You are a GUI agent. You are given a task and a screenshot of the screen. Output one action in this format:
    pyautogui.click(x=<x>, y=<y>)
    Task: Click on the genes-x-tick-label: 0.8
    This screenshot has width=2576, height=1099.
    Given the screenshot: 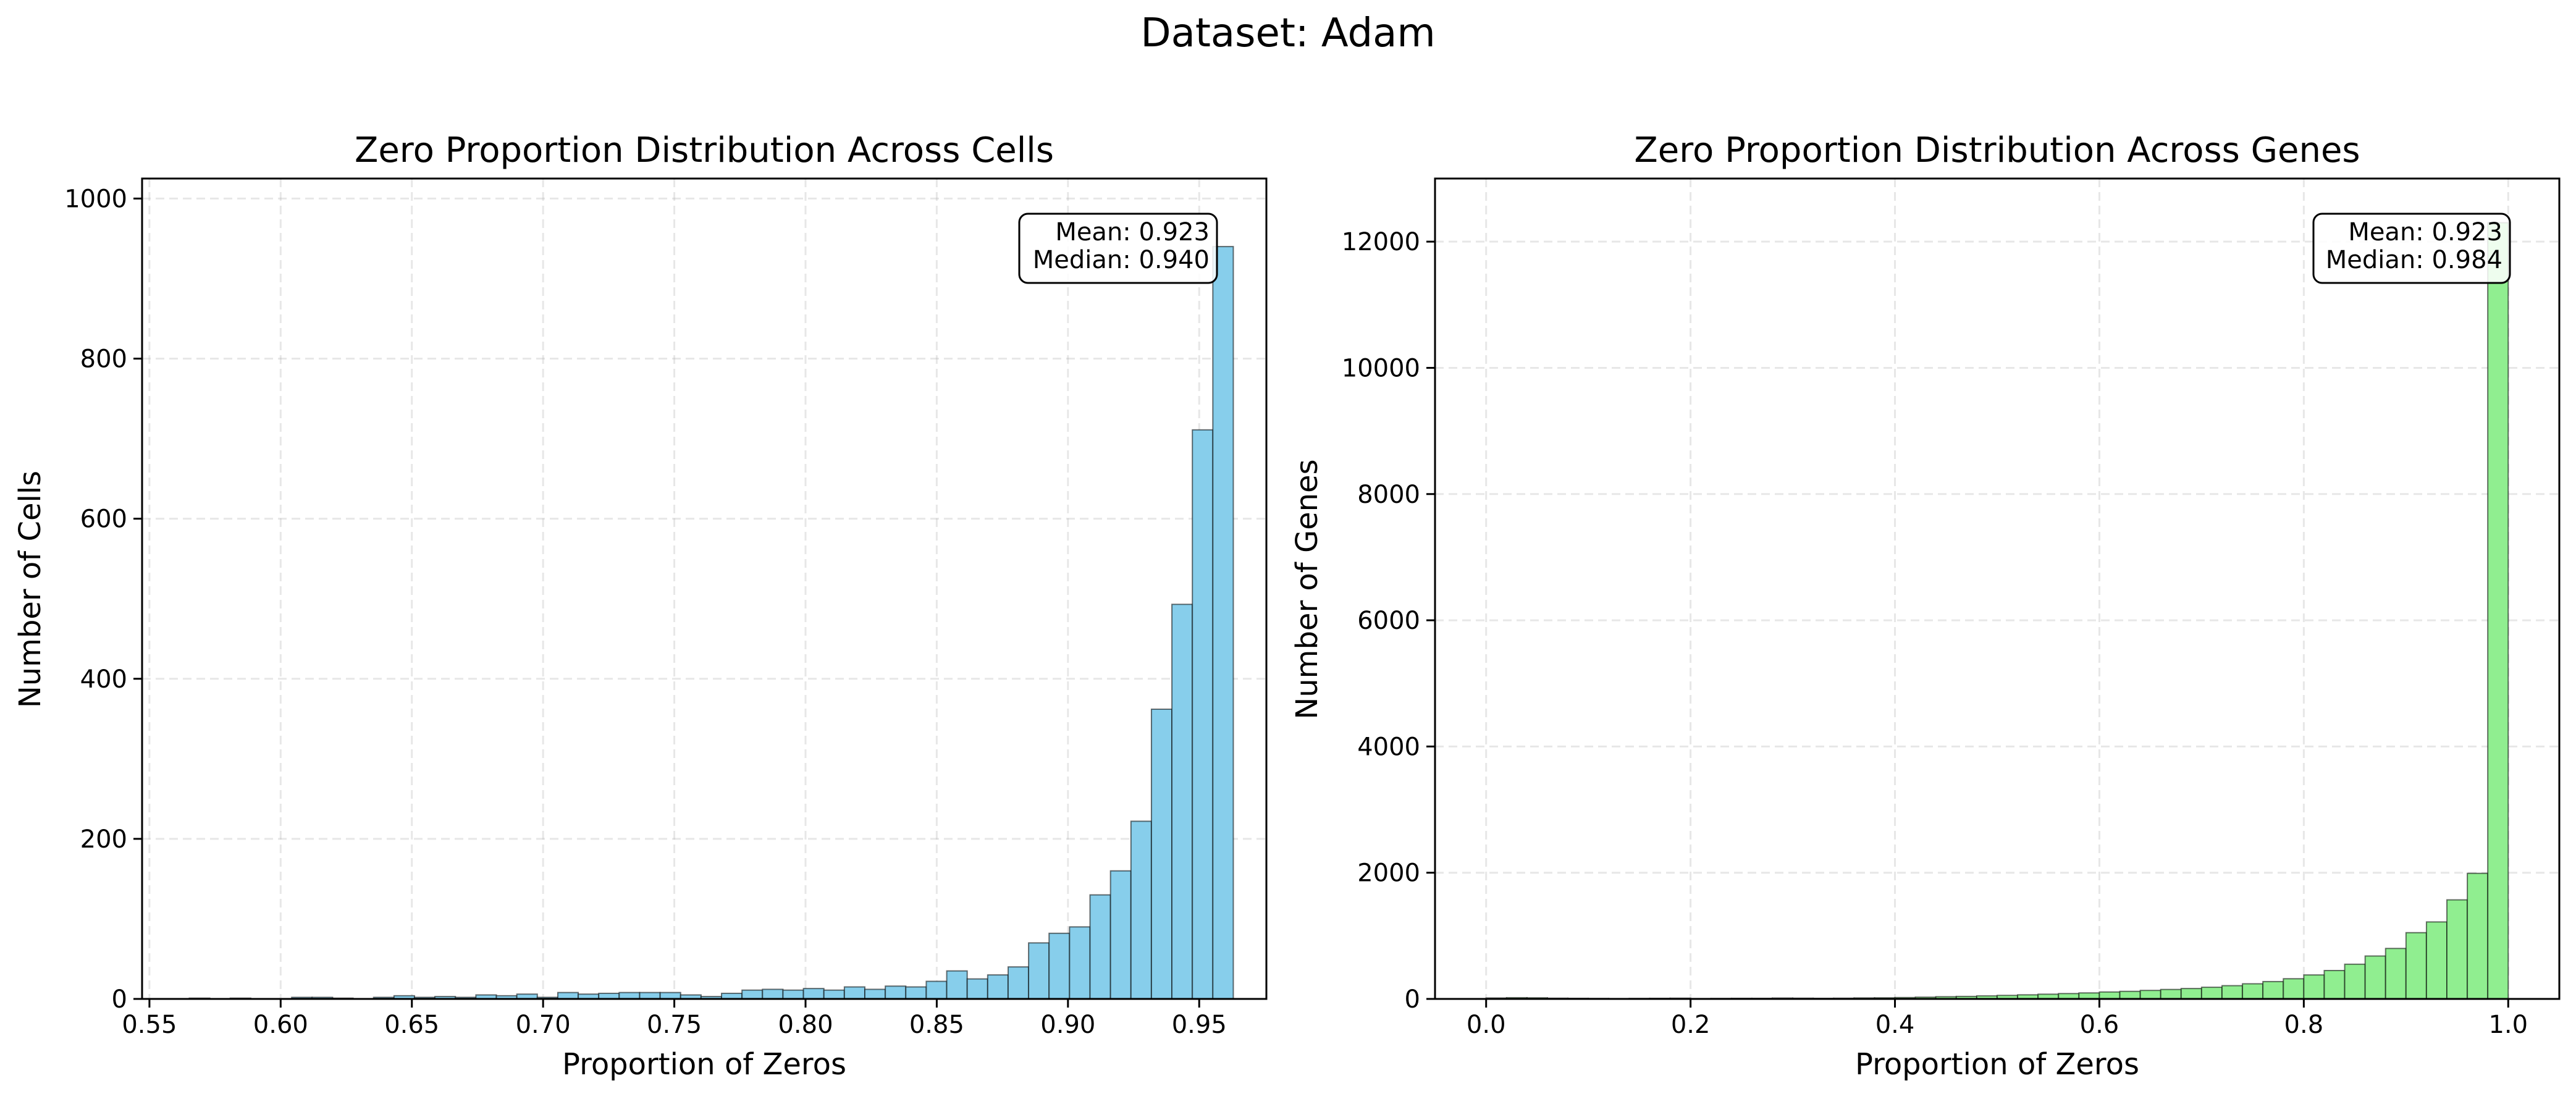 What is the action you would take?
    pyautogui.click(x=2304, y=1025)
    